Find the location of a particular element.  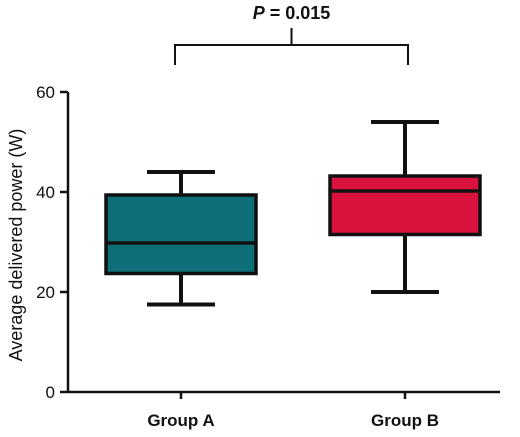

p-value-label: P = 0.015 is located at coordinates (292, 13).